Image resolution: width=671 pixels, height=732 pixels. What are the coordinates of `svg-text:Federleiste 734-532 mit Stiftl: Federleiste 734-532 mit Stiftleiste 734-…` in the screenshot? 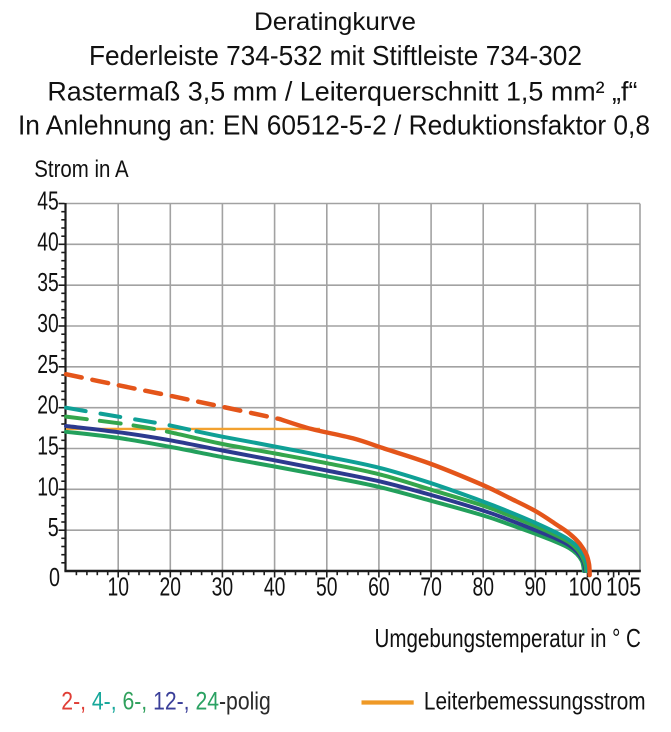 It's located at (335, 55).